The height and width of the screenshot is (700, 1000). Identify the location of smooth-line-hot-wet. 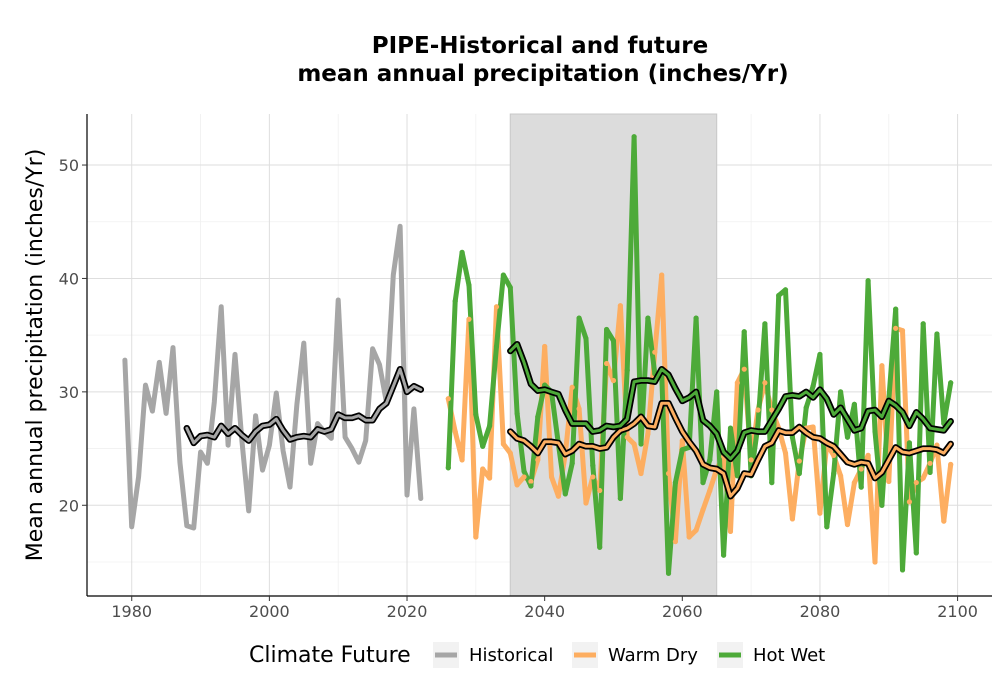
(730, 401).